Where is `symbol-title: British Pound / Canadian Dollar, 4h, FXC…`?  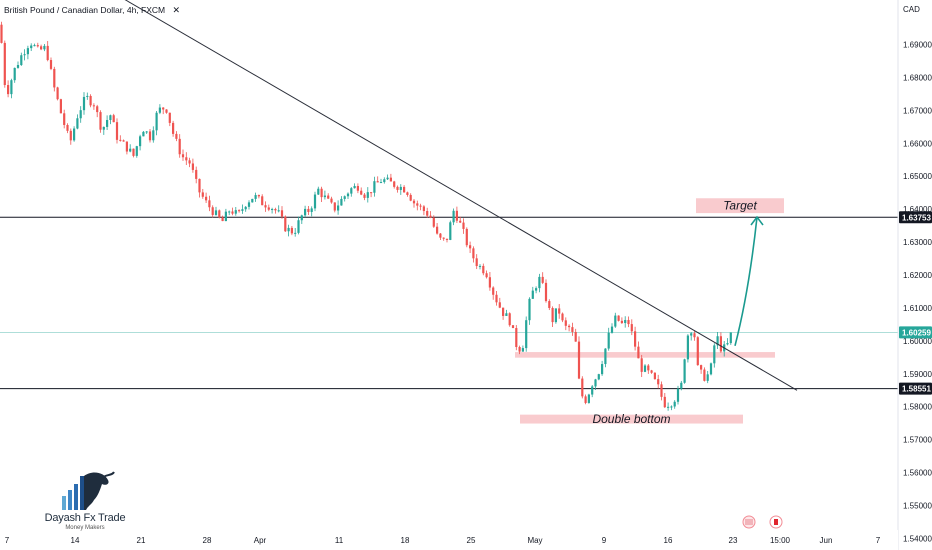 symbol-title: British Pound / Canadian Dollar, 4h, FXC… is located at coordinates (85, 10).